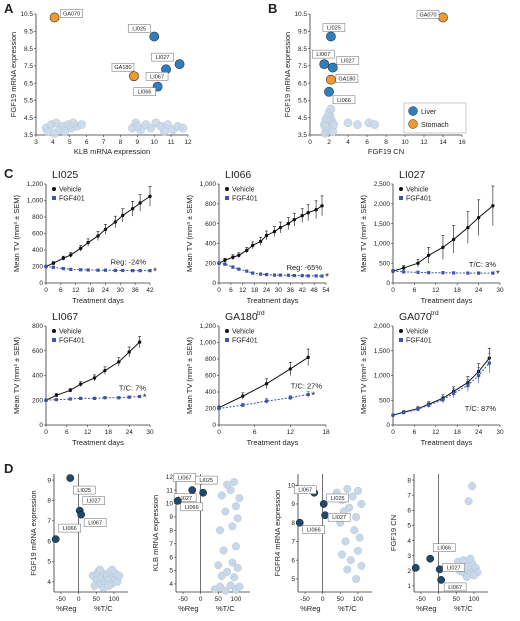  What do you see at coordinates (382, 326) in the screenshot?
I see `y-tick-label: 2,000` at bounding box center [382, 326].